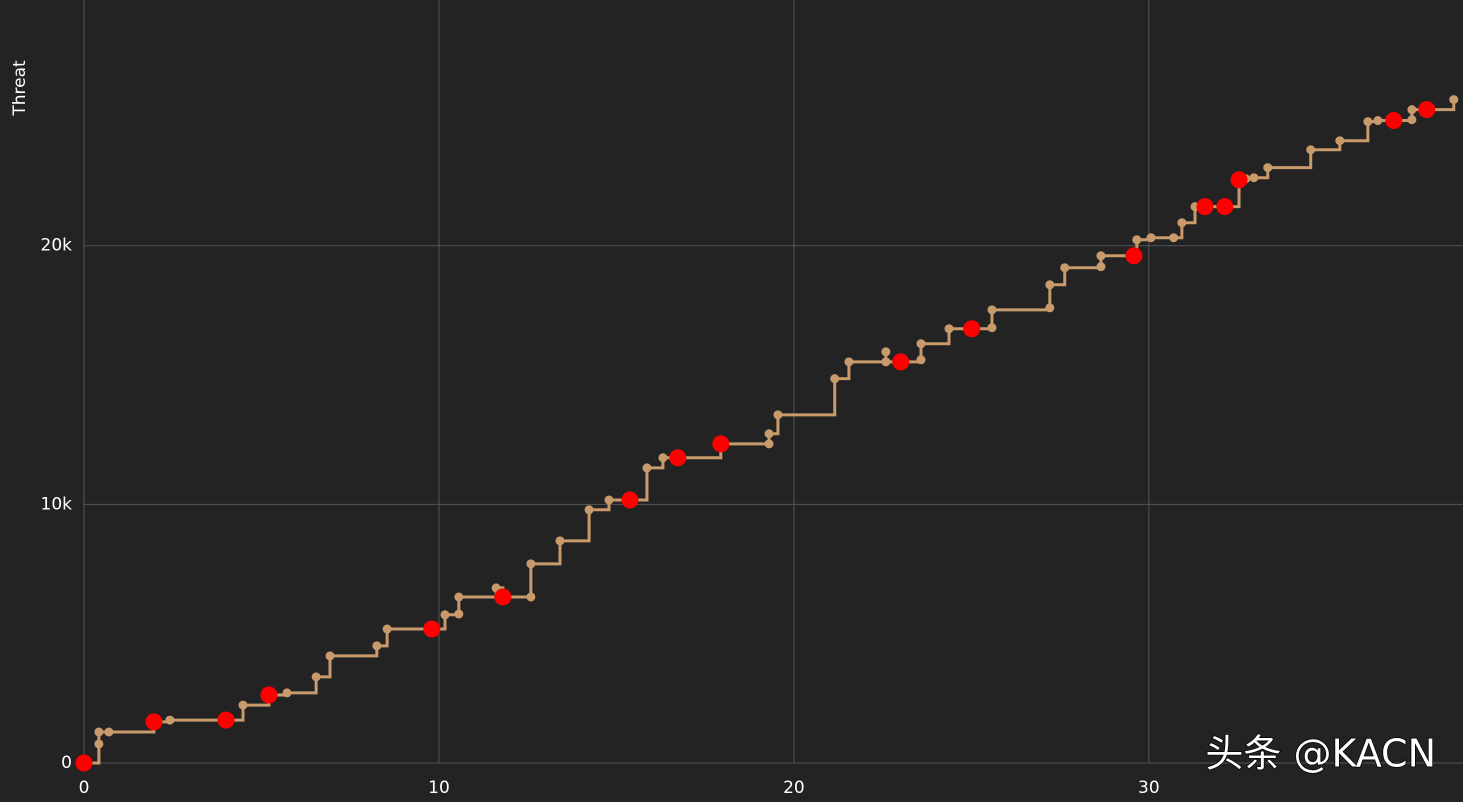 The image size is (1463, 802). What do you see at coordinates (66, 763) in the screenshot?
I see `y-tick-label: 0` at bounding box center [66, 763].